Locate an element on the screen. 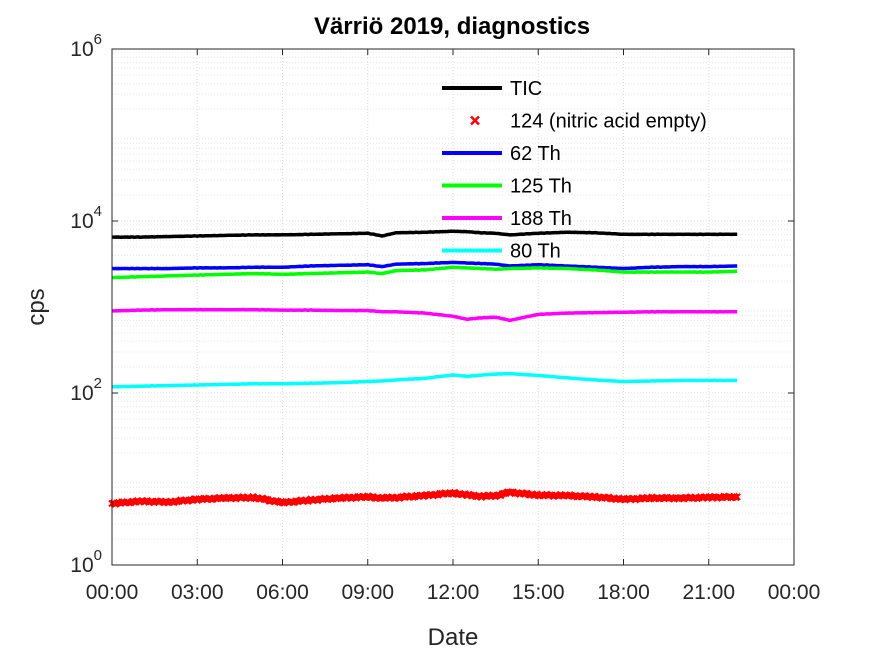 The image size is (875, 656). legend-item-188-th: 188 Th is located at coordinates (507, 219).